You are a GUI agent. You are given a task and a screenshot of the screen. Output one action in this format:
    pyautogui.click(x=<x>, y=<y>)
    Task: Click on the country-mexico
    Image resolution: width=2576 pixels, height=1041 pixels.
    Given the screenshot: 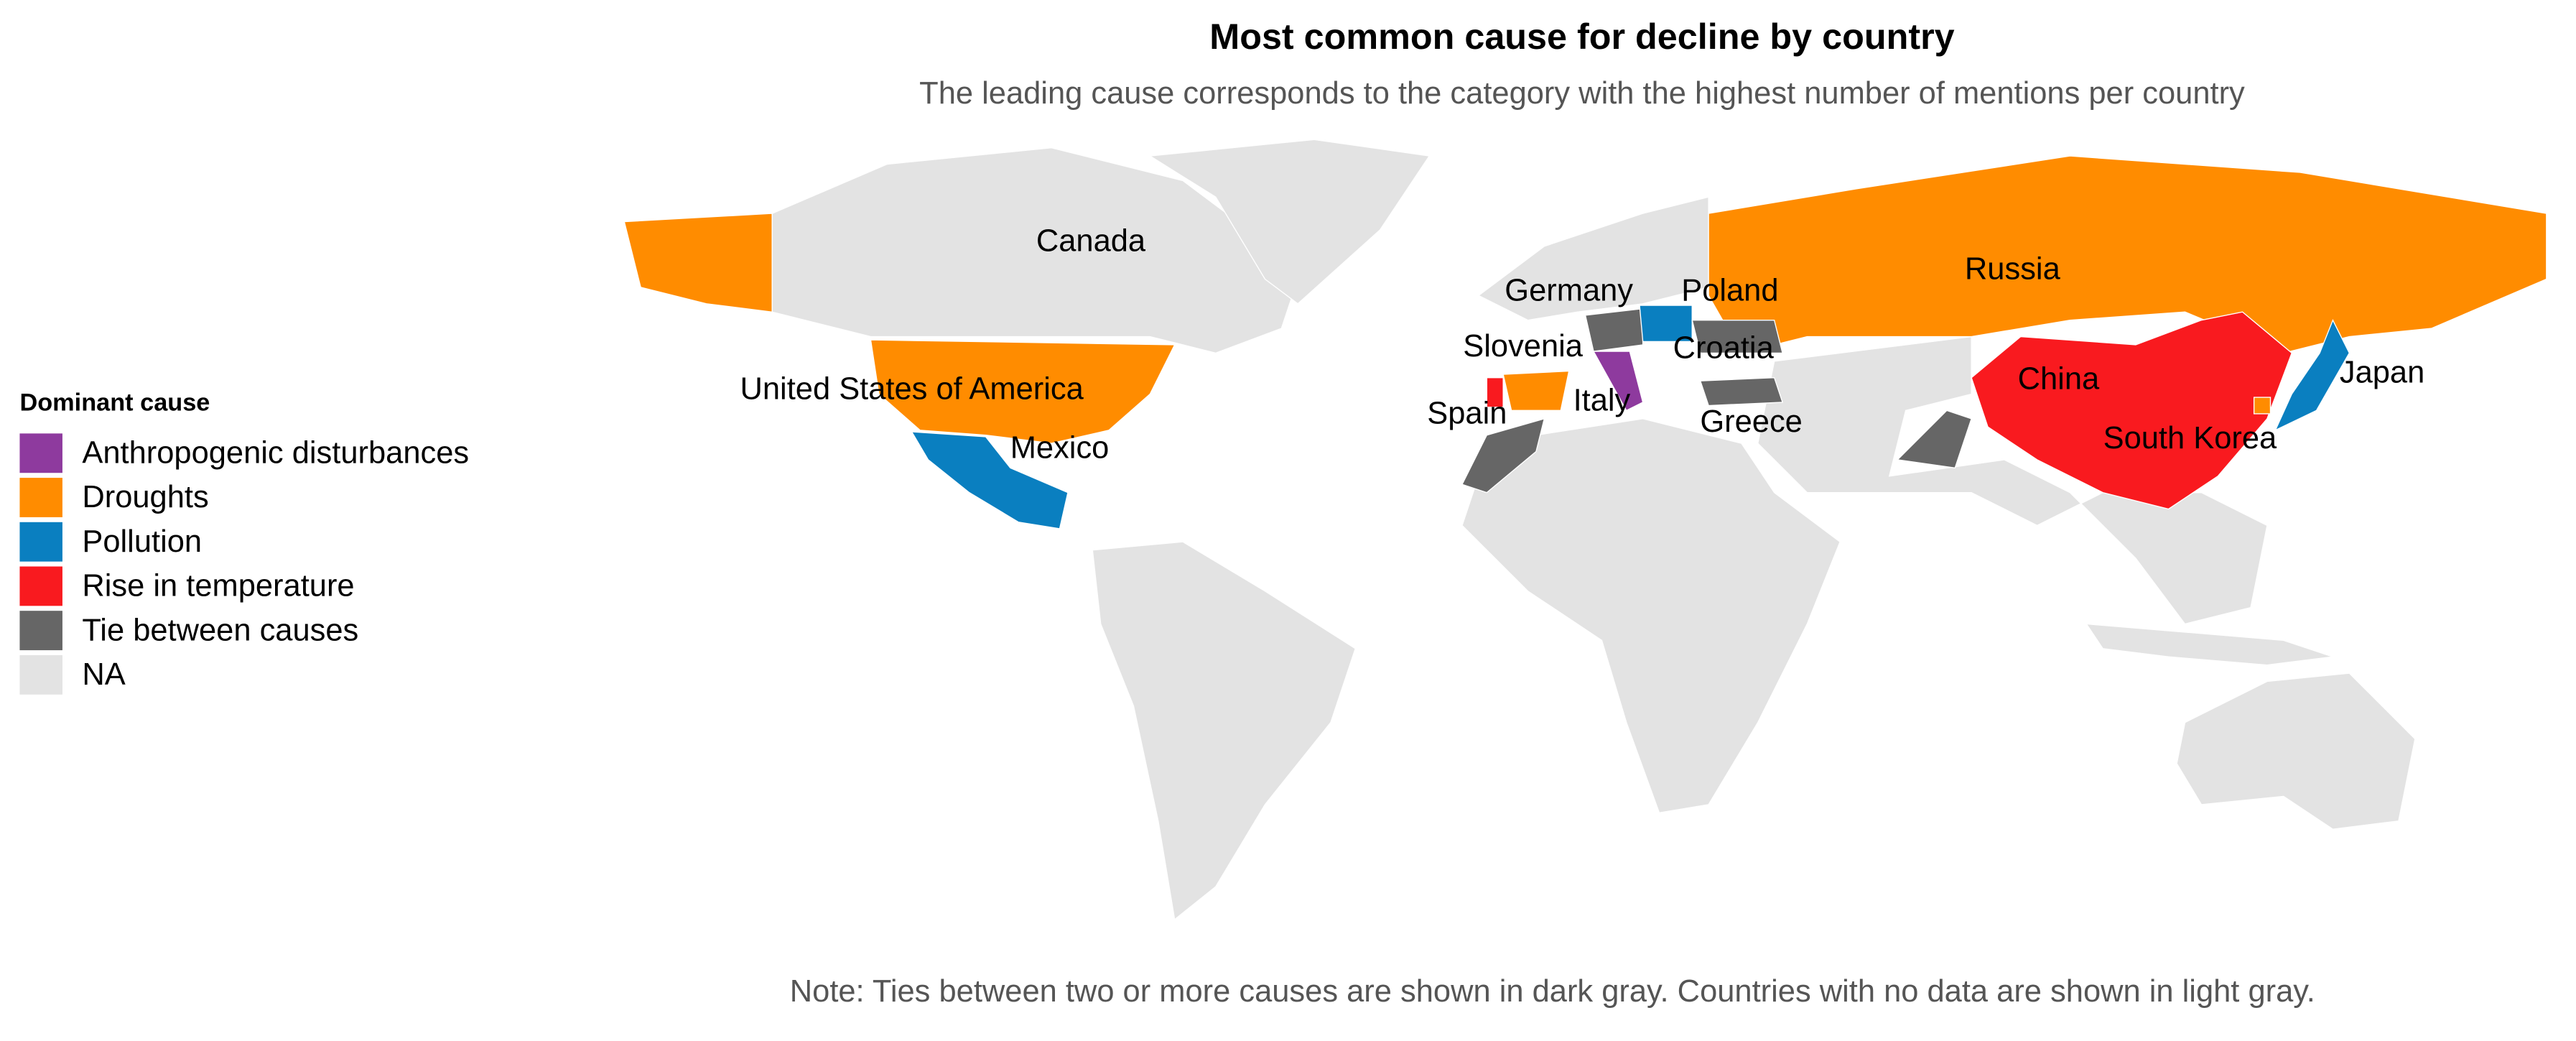 What is the action you would take?
    pyautogui.click(x=990, y=480)
    